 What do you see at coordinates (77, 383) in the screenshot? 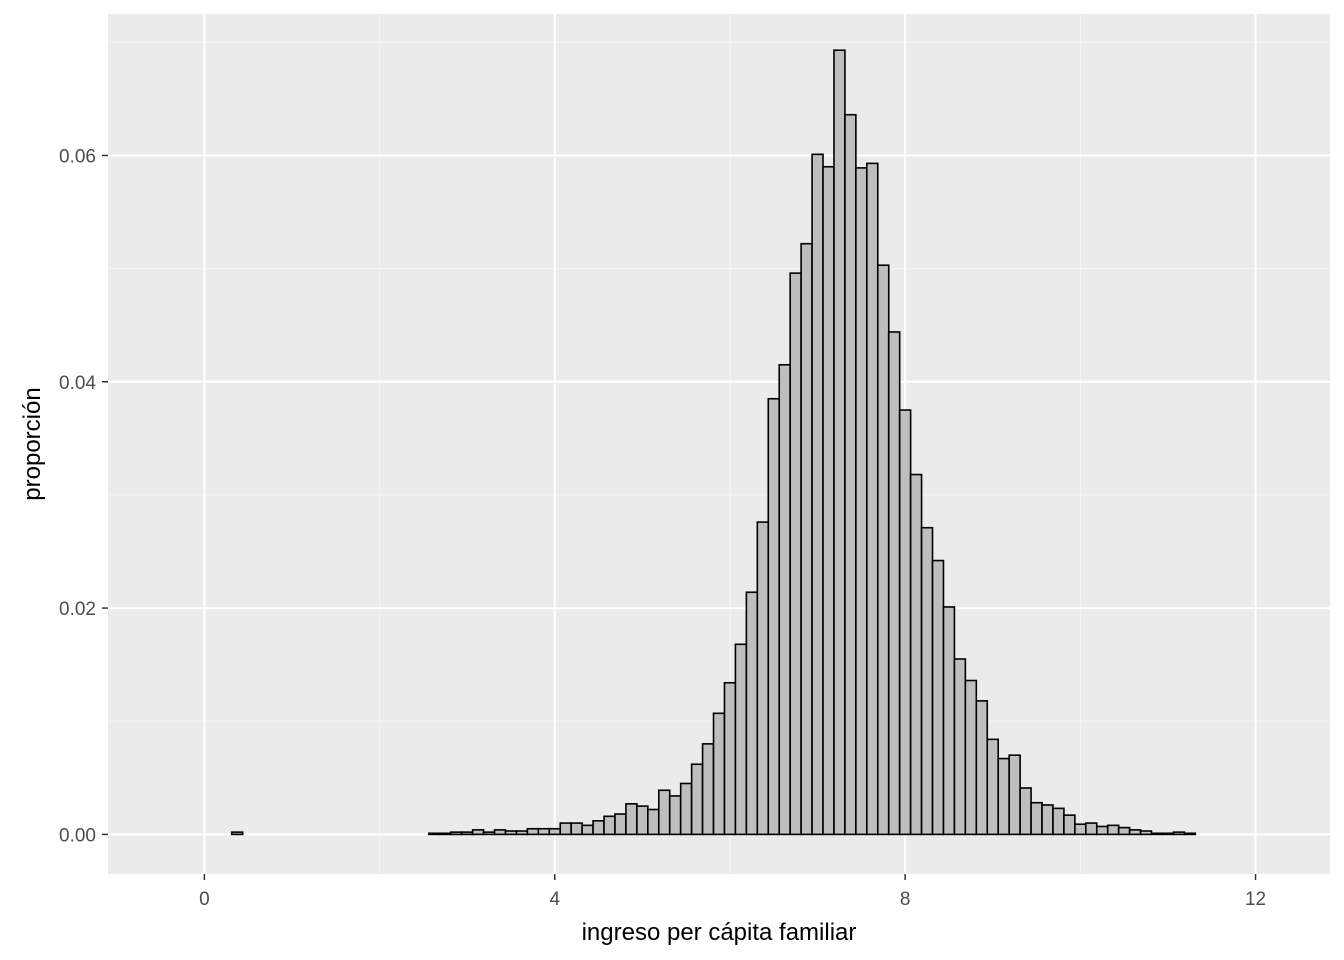
I see `y-tick-label: 0.04` at bounding box center [77, 383].